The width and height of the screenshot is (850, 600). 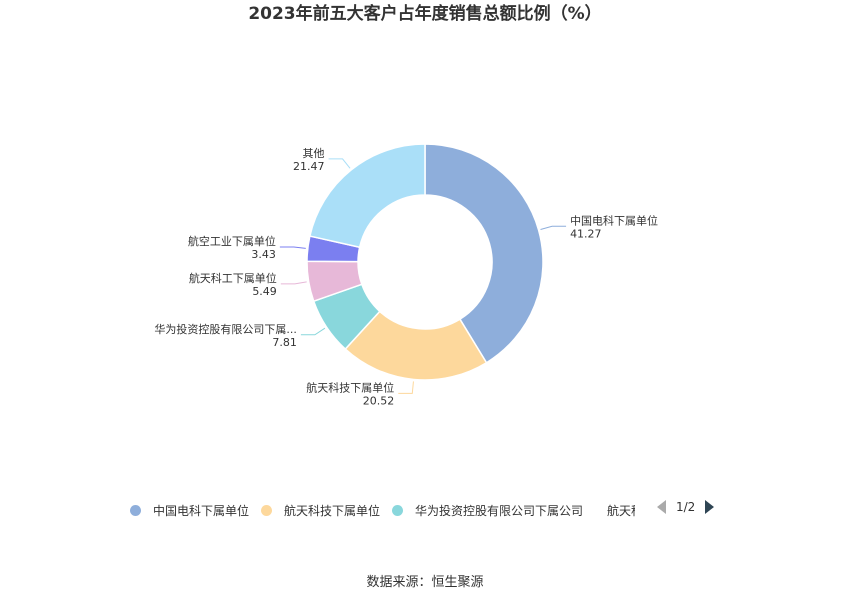 I want to click on legend-item-2: 华为投资控股有限公司下属公司, so click(x=487, y=510).